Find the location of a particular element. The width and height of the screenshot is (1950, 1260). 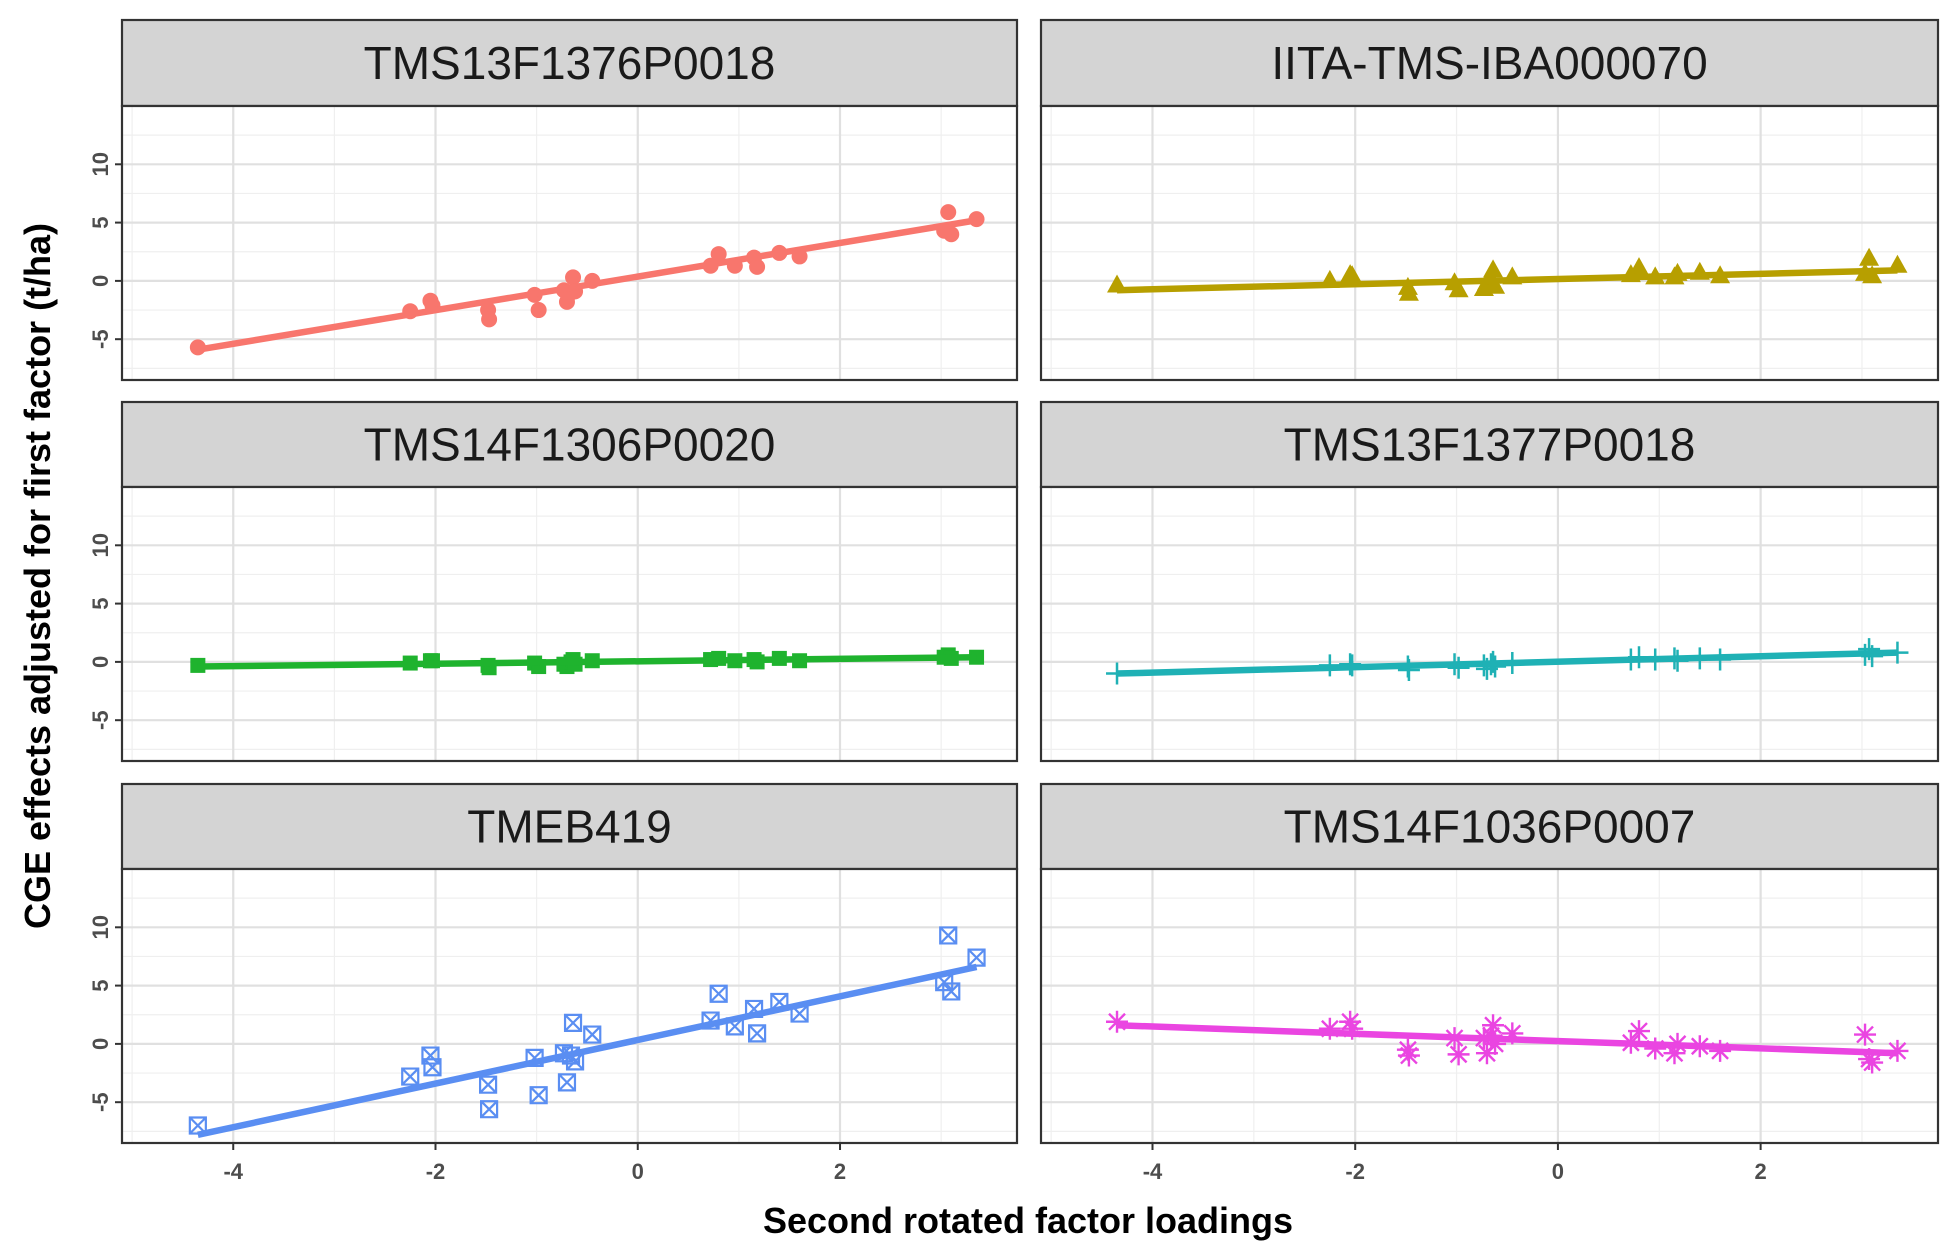

facet-strip-label: TMEB419 is located at coordinates (569, 827).